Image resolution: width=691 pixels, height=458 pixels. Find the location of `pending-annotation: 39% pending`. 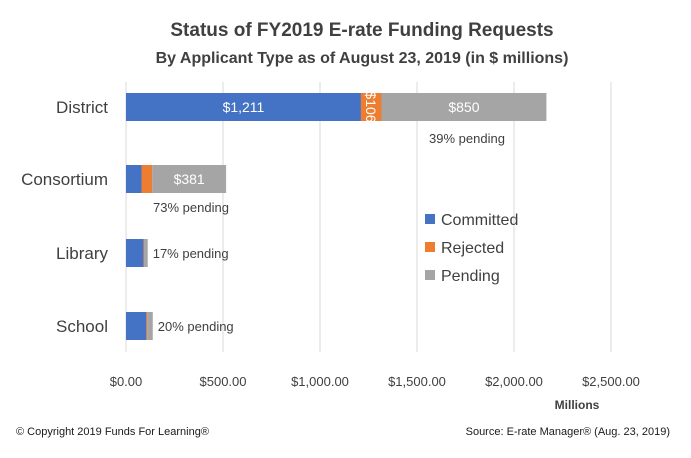

pending-annotation: 39% pending is located at coordinates (467, 138).